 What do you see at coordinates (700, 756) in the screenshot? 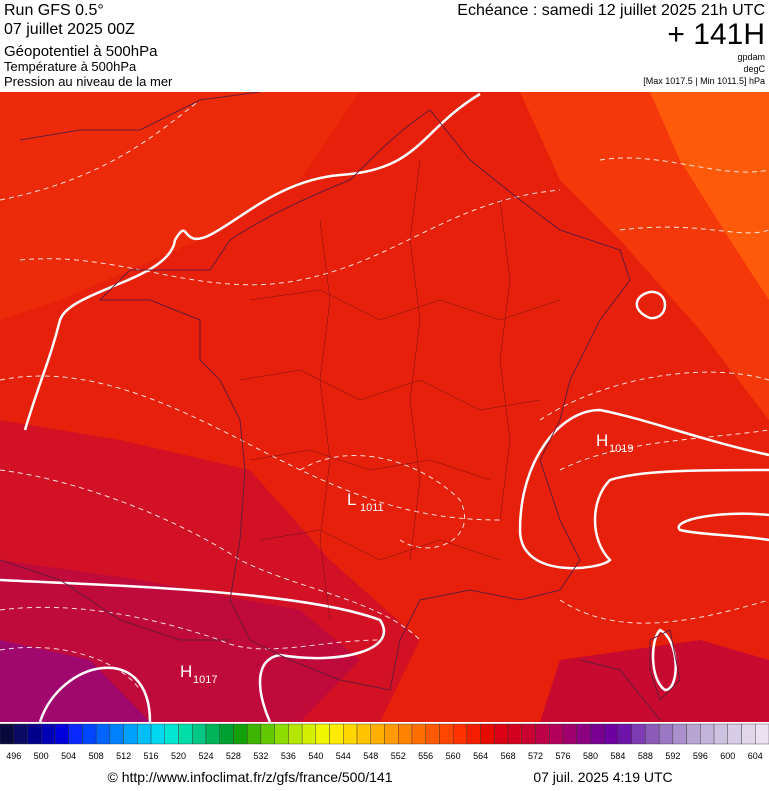
I see `scale-label: 596` at bounding box center [700, 756].